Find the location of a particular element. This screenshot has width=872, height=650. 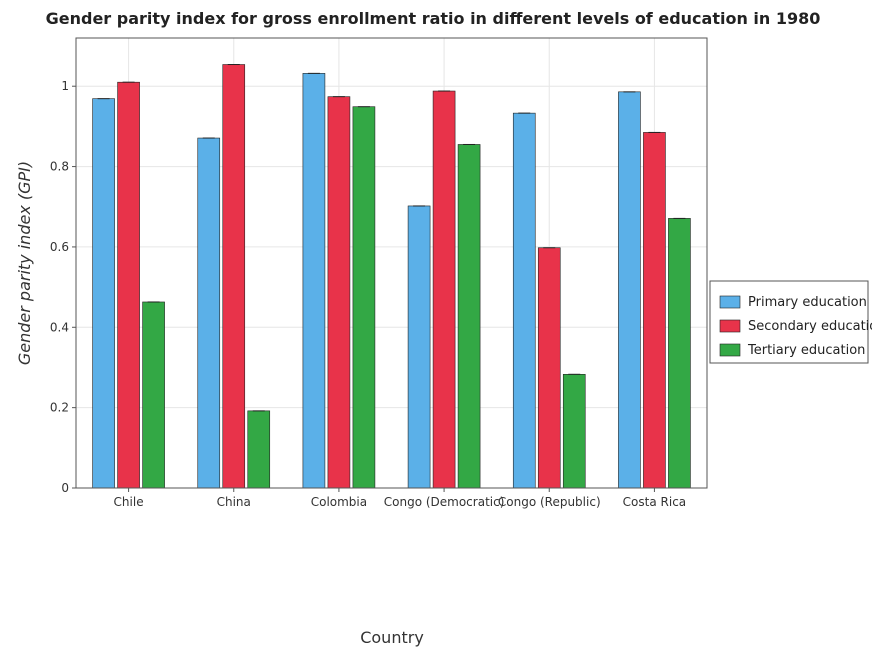

x-tick-label: Congo (Democratic) is located at coordinates (444, 502).